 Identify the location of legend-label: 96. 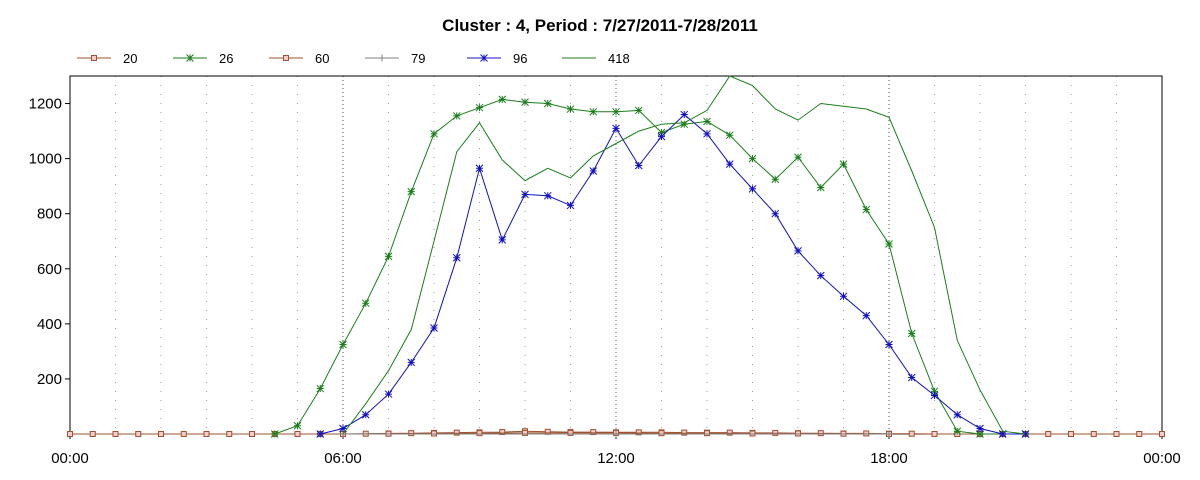
(520, 58).